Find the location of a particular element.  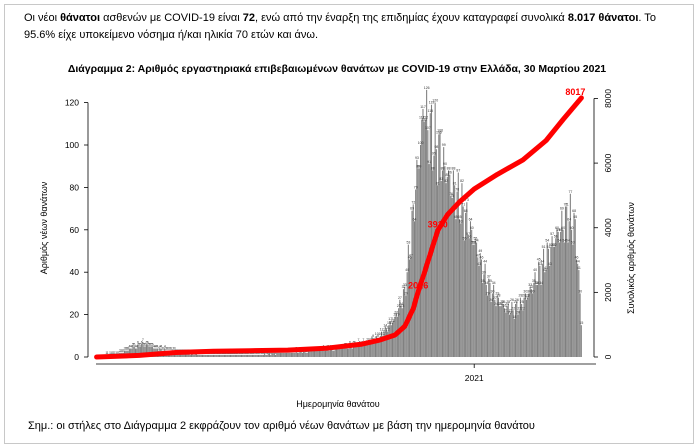

bar-value-label: 71 is located at coordinates (566, 204).